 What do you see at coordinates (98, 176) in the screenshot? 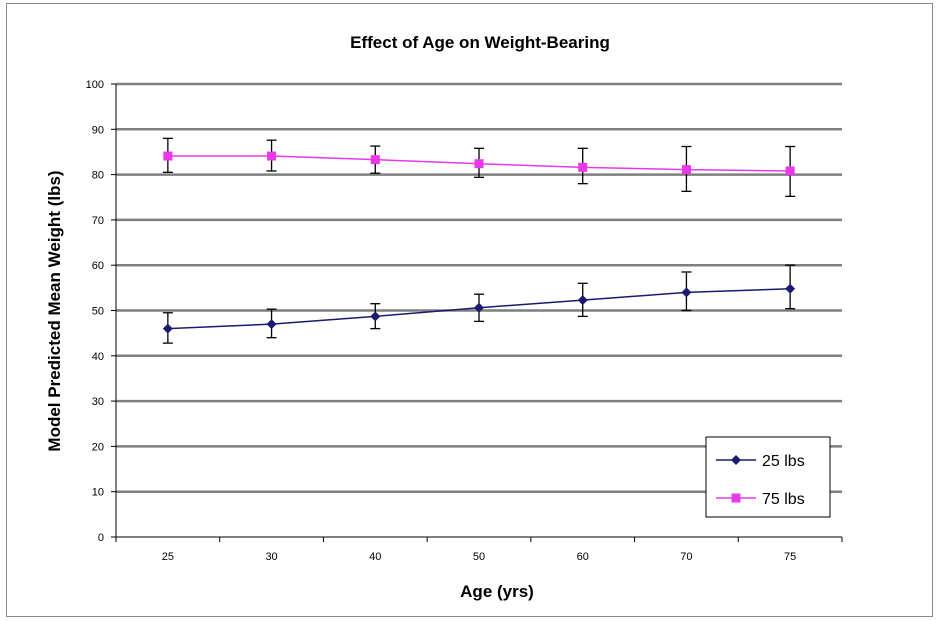
I see `y-tick-label: 80` at bounding box center [98, 176].